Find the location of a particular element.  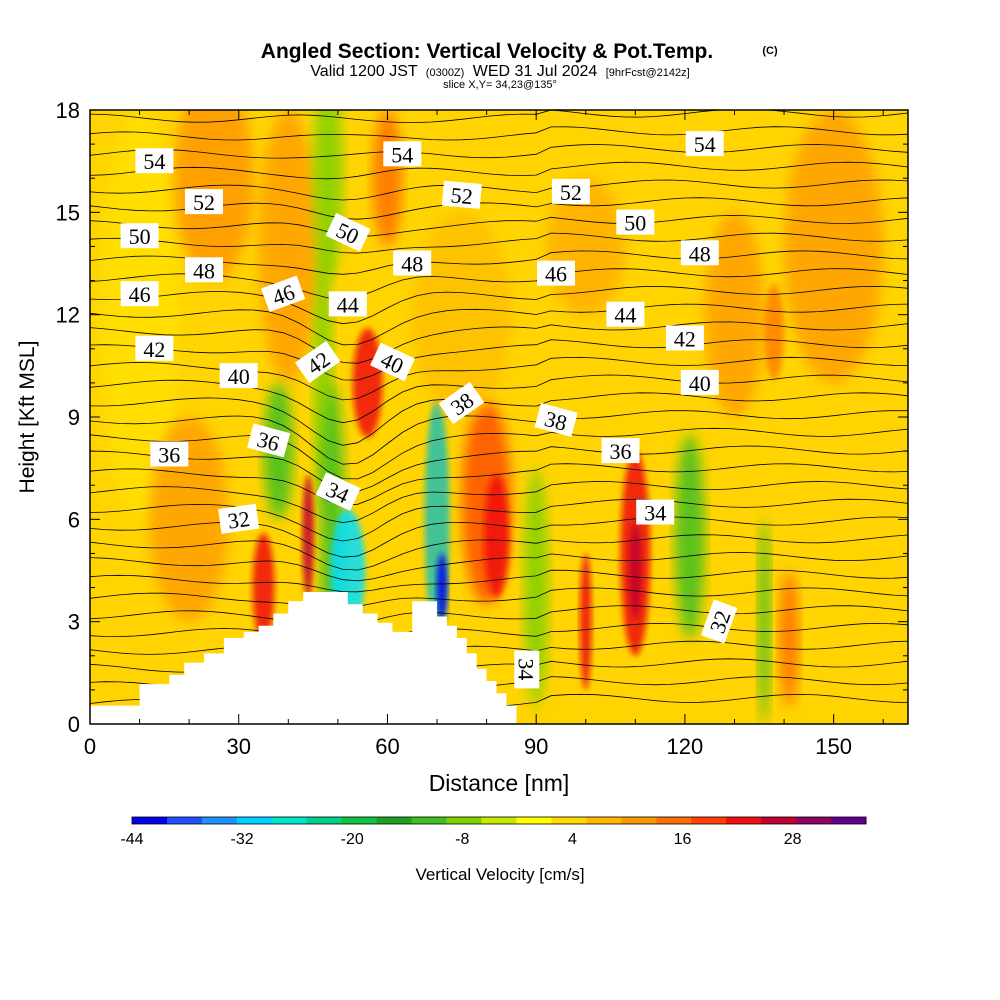

subtitle-date: WED 31 Jul 2024 is located at coordinates (535, 71).